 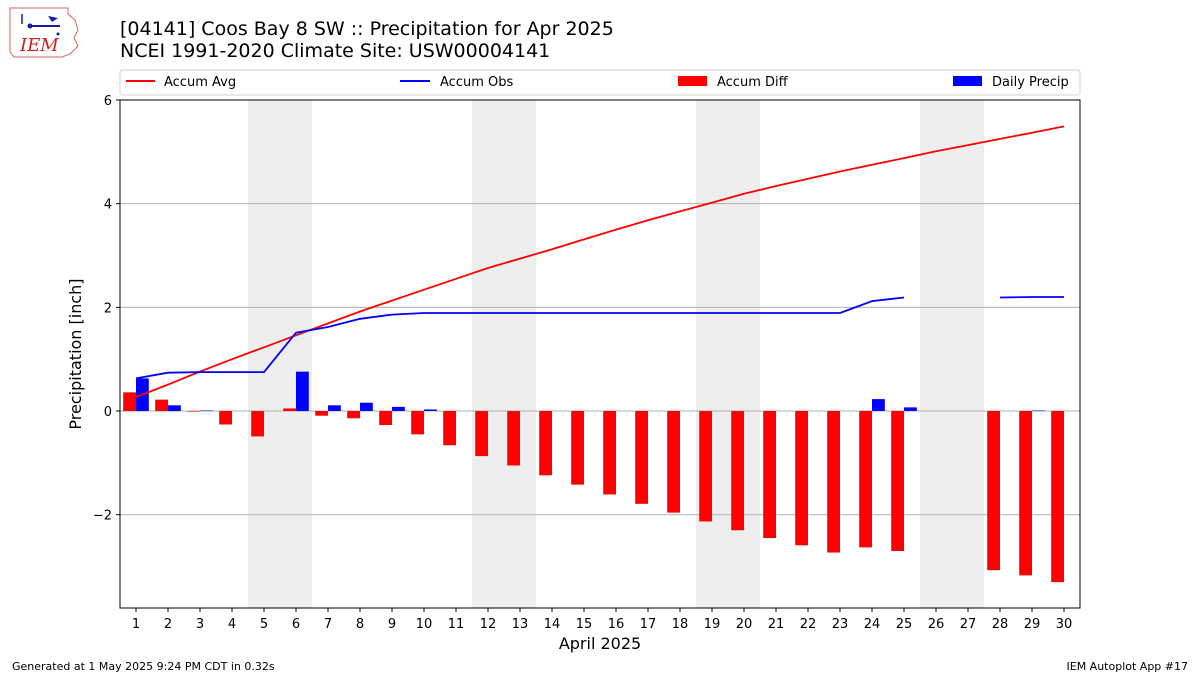 What do you see at coordinates (108, 101) in the screenshot?
I see `y-tick-label: 6` at bounding box center [108, 101].